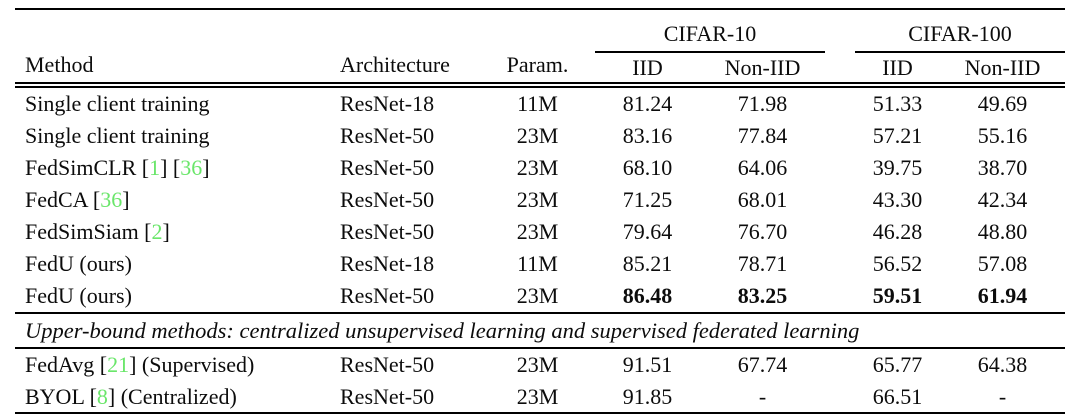  What do you see at coordinates (897, 295) in the screenshot?
I see `score-cifar100-iid: 59.51` at bounding box center [897, 295].